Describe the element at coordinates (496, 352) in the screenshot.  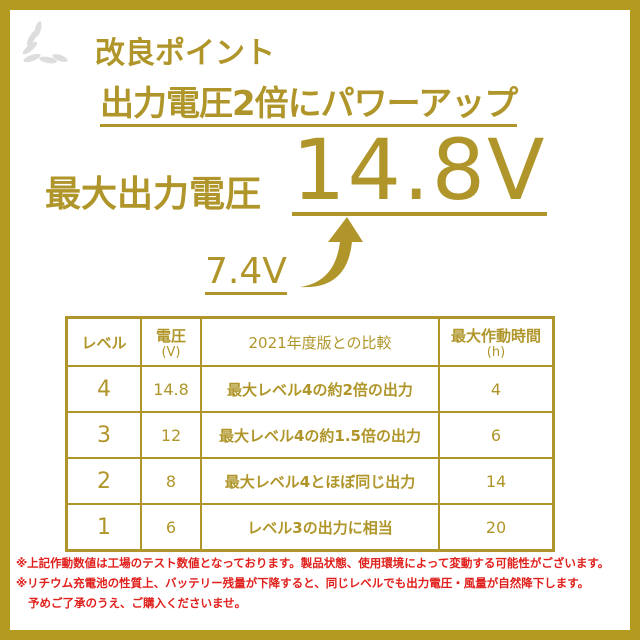
I see `header-unit: (h)` at that location.